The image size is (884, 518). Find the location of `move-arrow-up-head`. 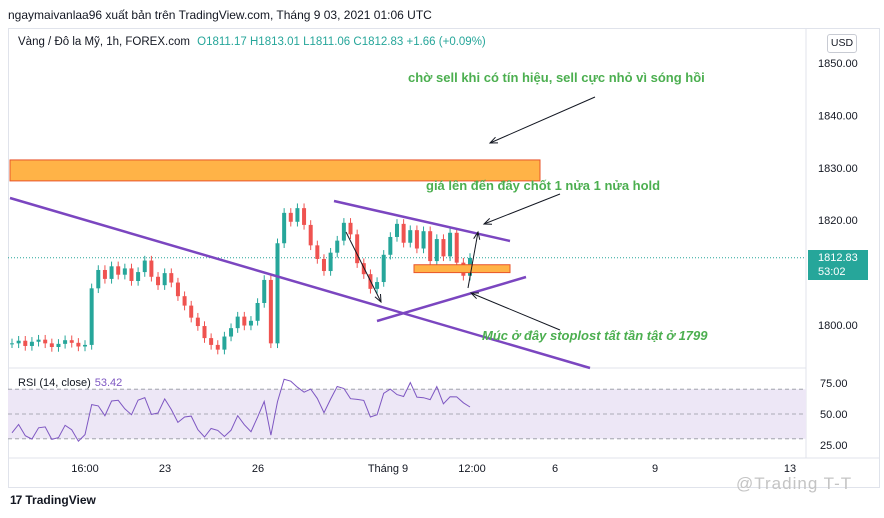

move-arrow-up-head is located at coordinates (477, 235).